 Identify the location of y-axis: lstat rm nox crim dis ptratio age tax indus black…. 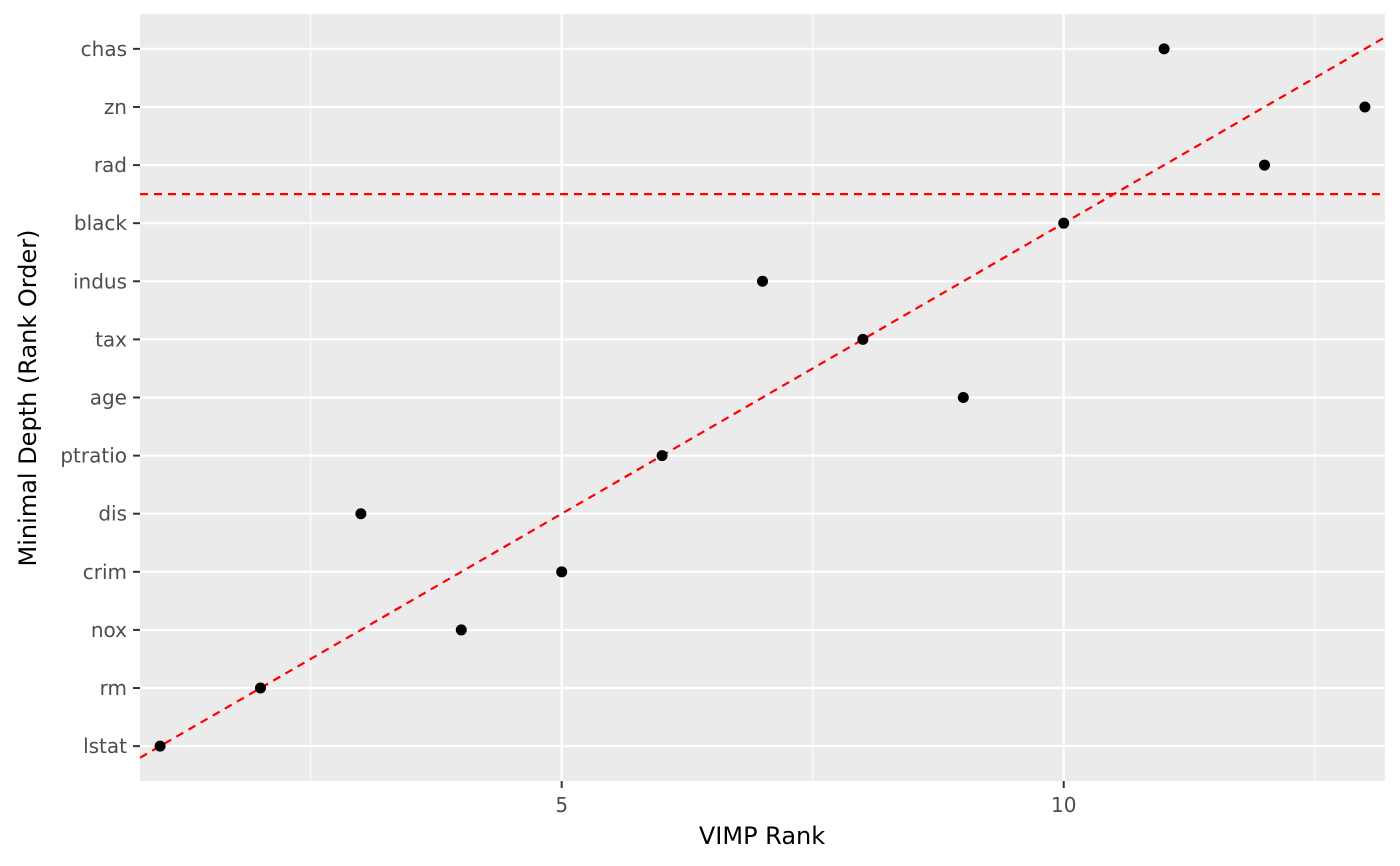
(100, 397).